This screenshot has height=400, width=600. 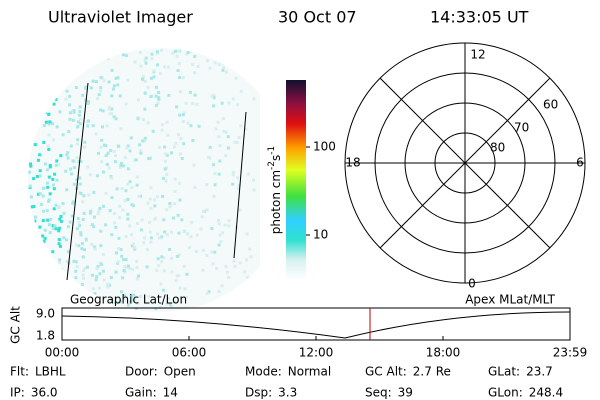 I want to click on status-value: Normal, so click(x=309, y=372).